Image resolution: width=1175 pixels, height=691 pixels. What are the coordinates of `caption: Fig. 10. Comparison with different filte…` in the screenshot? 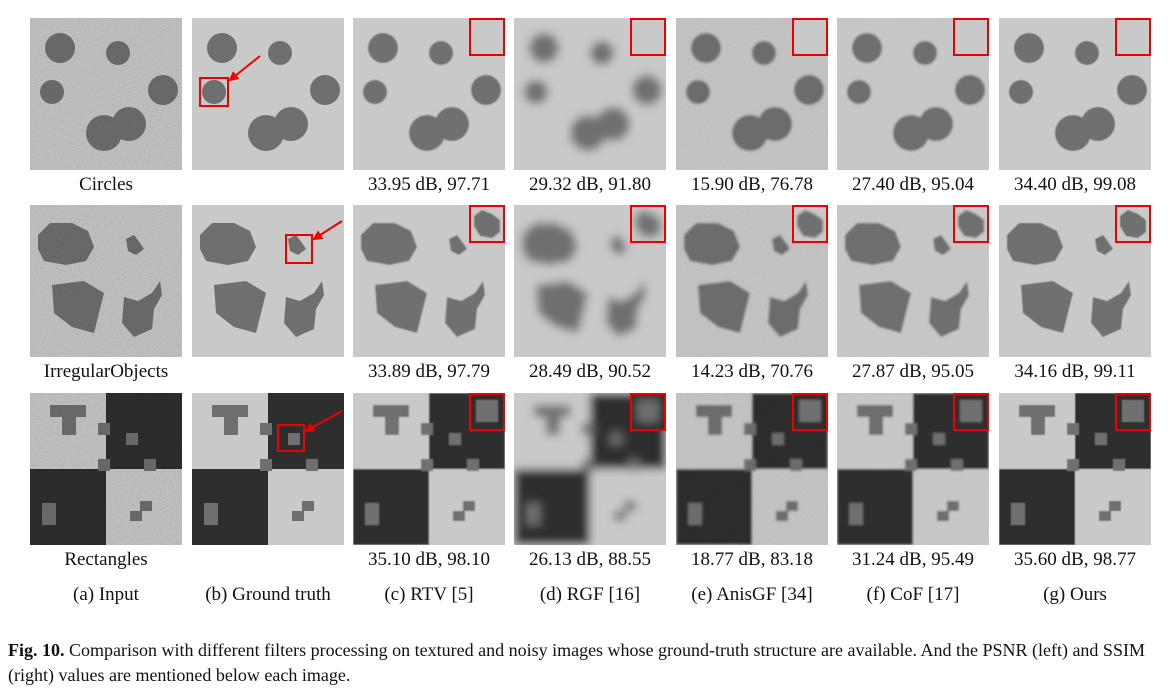 It's located at (589, 663).